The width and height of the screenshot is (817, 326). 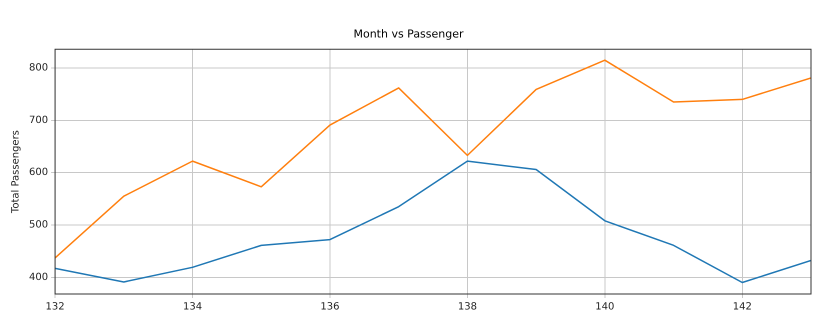 What do you see at coordinates (742, 307) in the screenshot?
I see `x-tick-label: 142` at bounding box center [742, 307].